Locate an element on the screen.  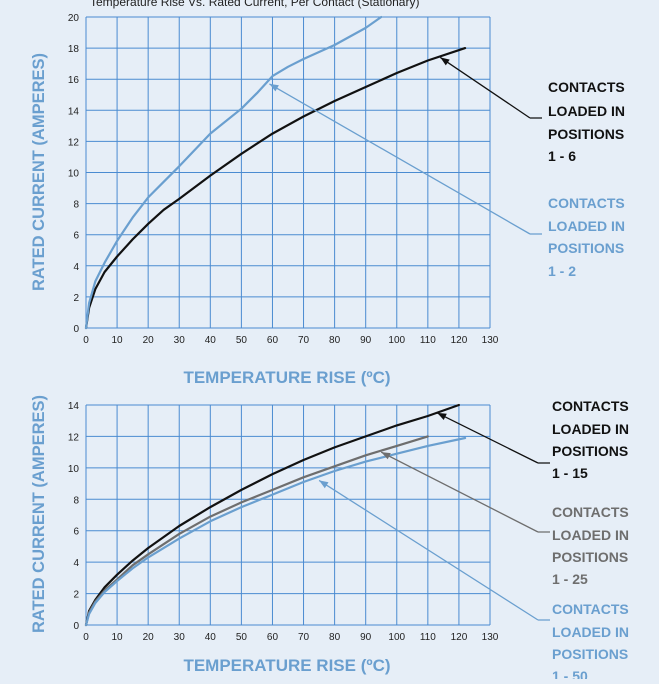
legend-text-line: 1 - 6 is located at coordinates (562, 156).